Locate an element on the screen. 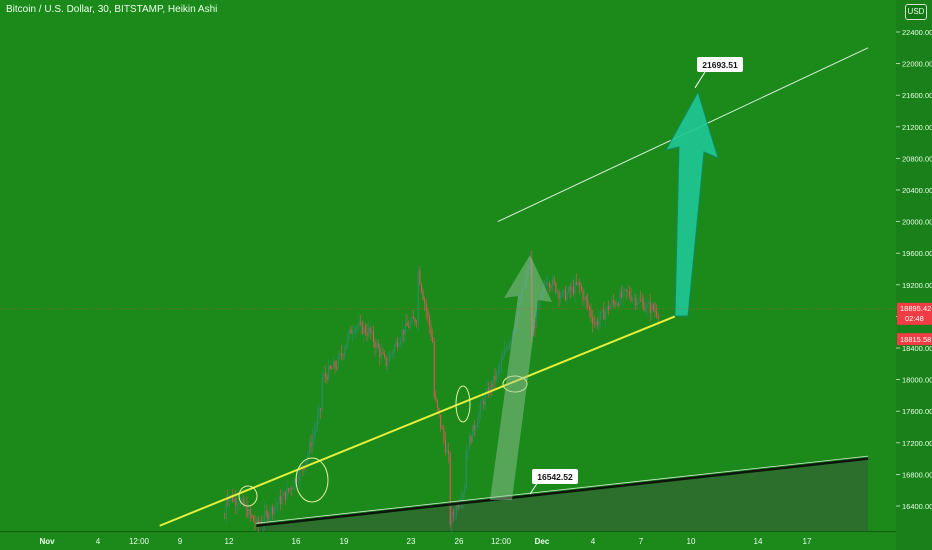 The width and height of the screenshot is (932, 550). y-tick-label: 22000.00 is located at coordinates (917, 64).